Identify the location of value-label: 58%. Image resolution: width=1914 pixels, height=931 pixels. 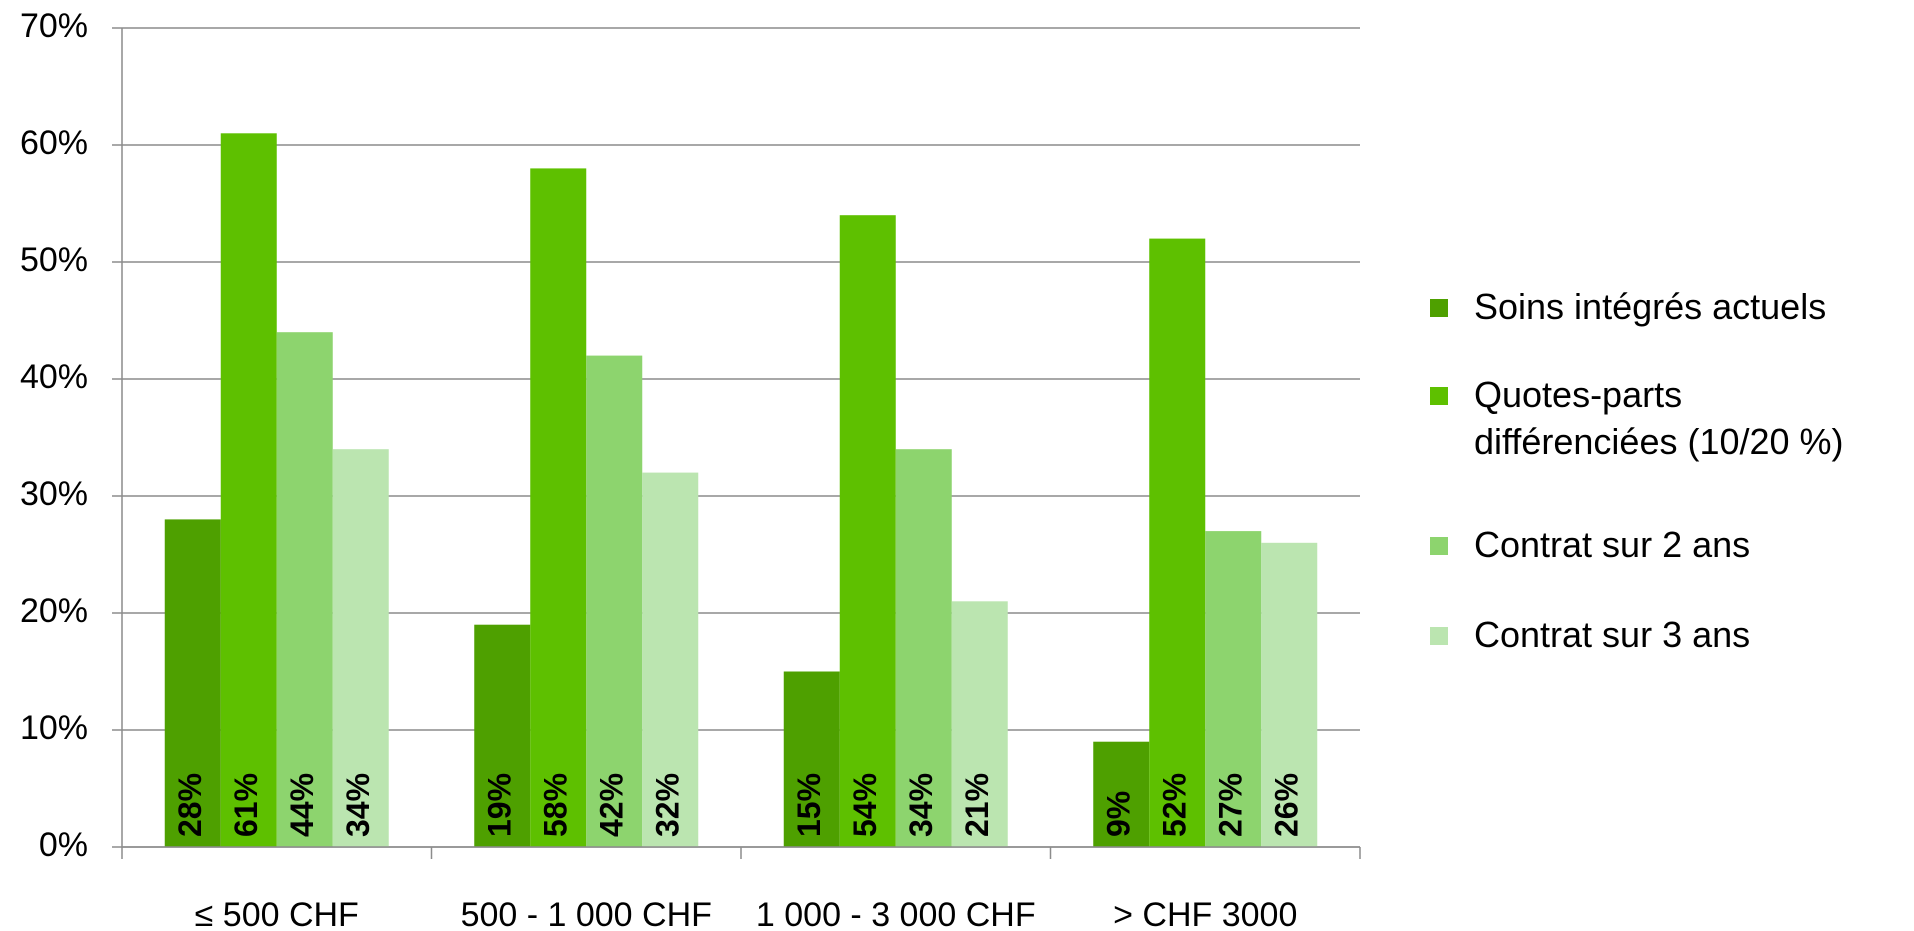
(556, 805).